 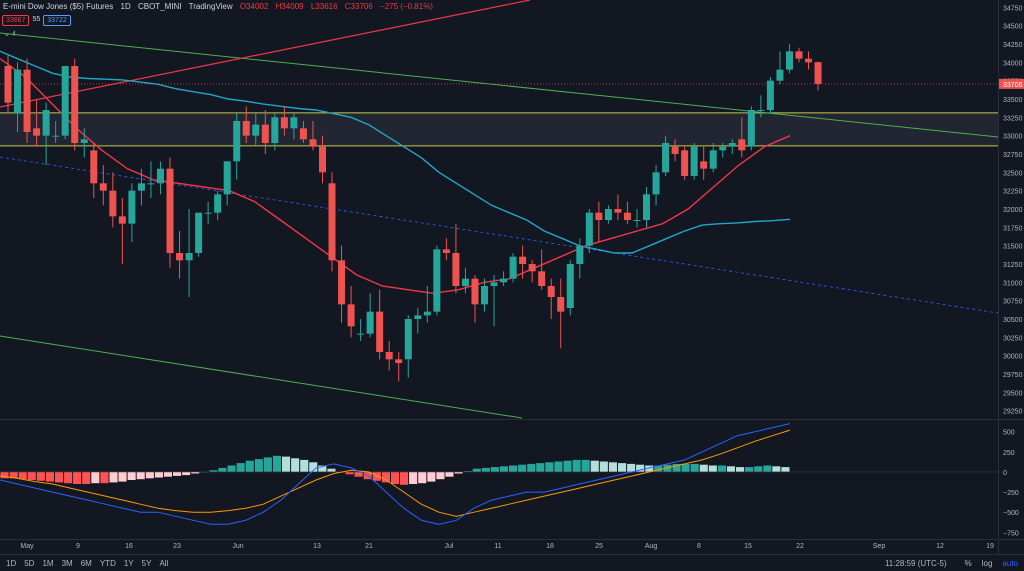 I want to click on range-button-1d: 1D, so click(x=11, y=563).